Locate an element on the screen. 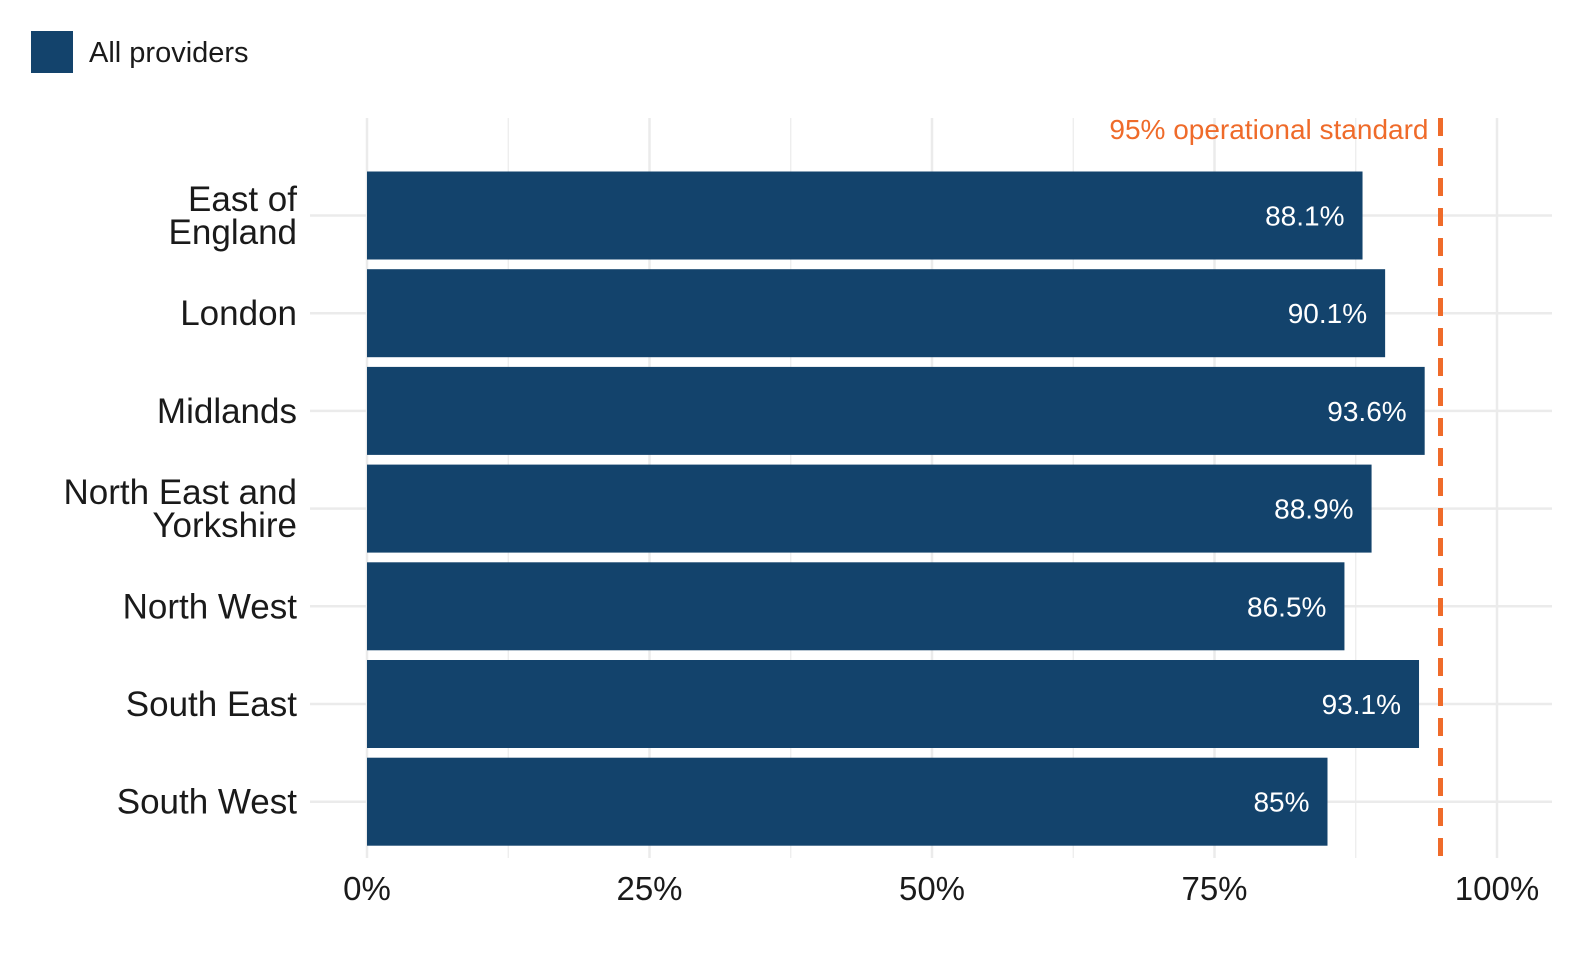  legend-swatch is located at coordinates (52, 52).